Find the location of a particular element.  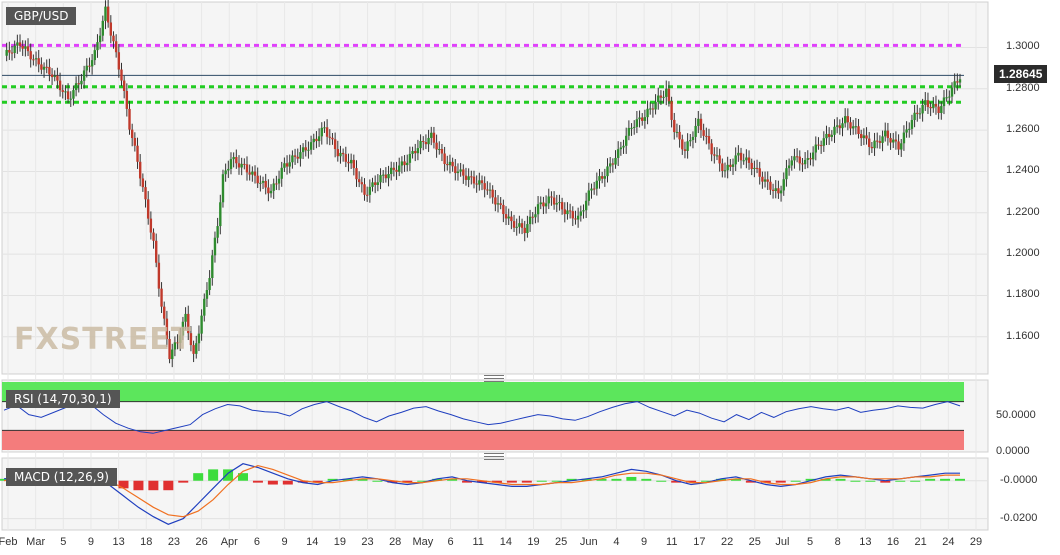

x-axis-tick: Mar is located at coordinates (35, 542).